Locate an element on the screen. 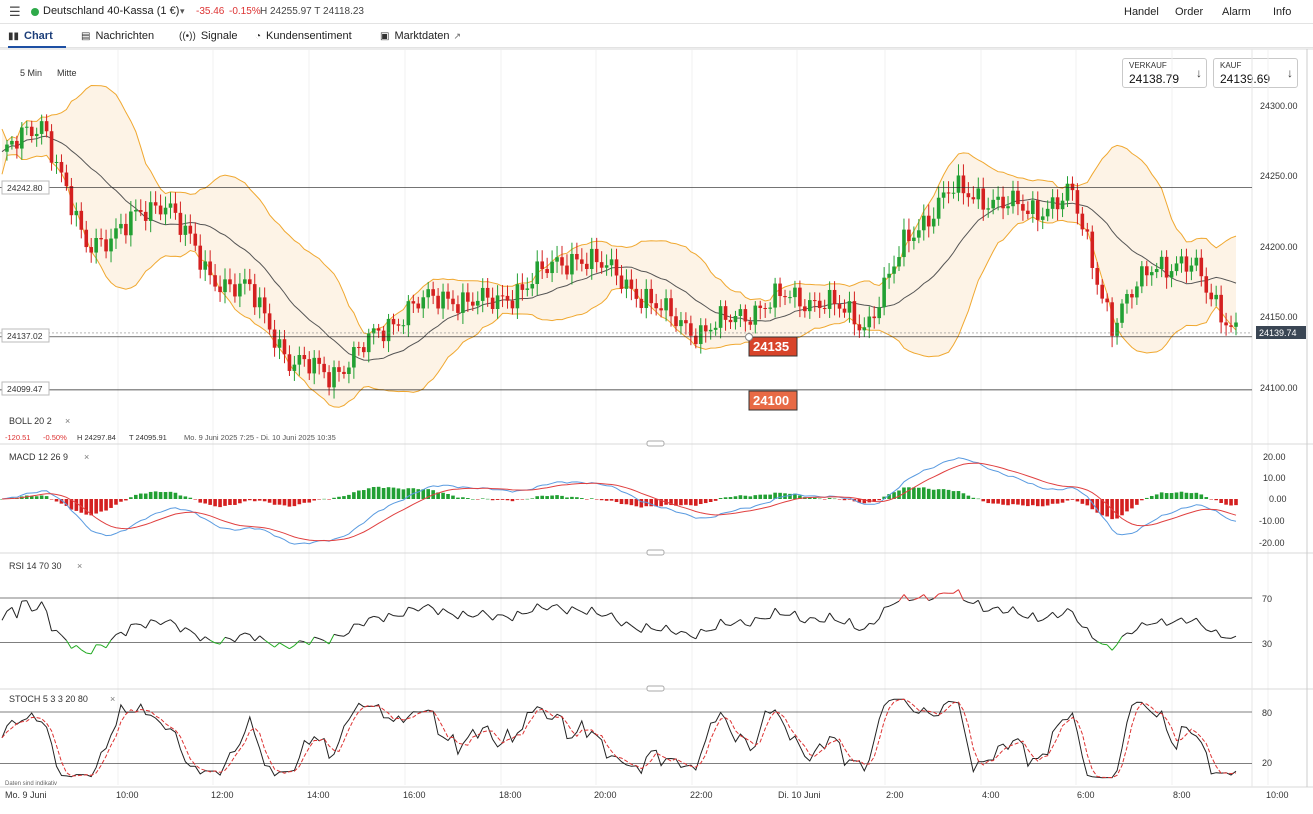 The image size is (1313, 814). tab-signale: ((•)) Signale is located at coordinates (208, 36).